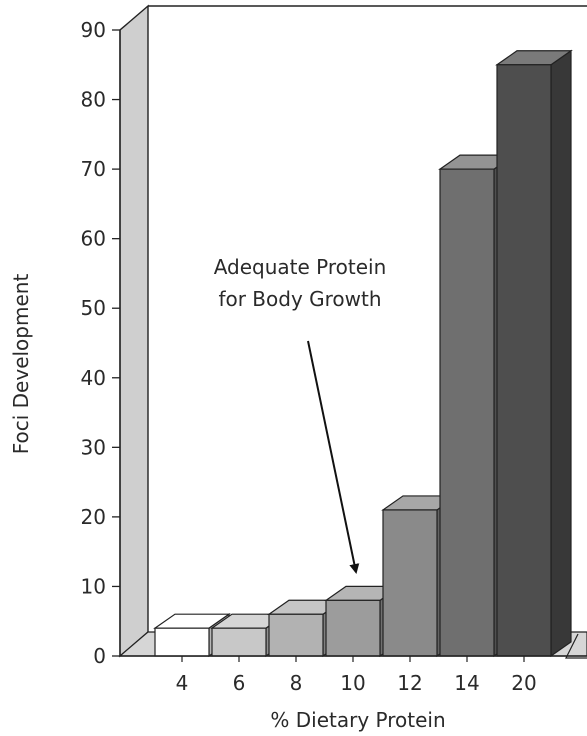  What do you see at coordinates (409, 683) in the screenshot?
I see `x-tick-label: 12` at bounding box center [409, 683].